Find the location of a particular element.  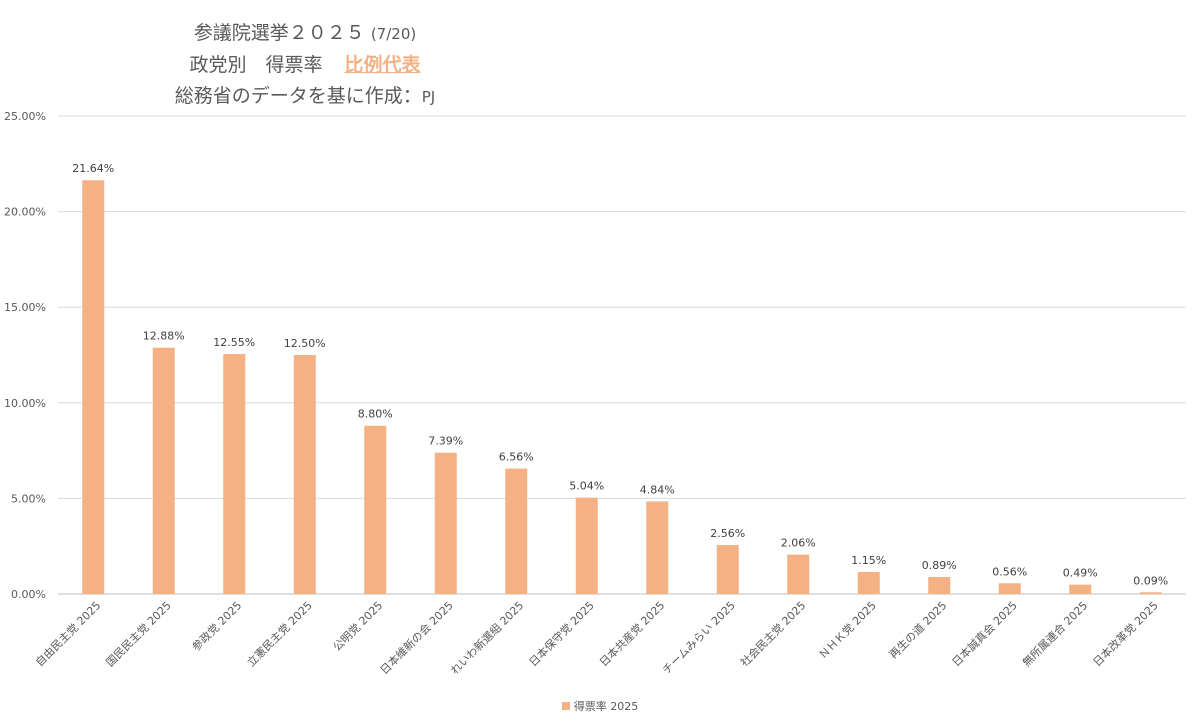

data-label: 2.06% is located at coordinates (798, 543).